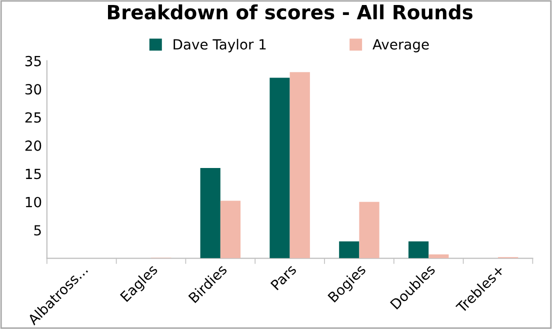 This screenshot has height=329, width=552. Describe the element at coordinates (33, 61) in the screenshot. I see `y-tick-label: 35` at that location.